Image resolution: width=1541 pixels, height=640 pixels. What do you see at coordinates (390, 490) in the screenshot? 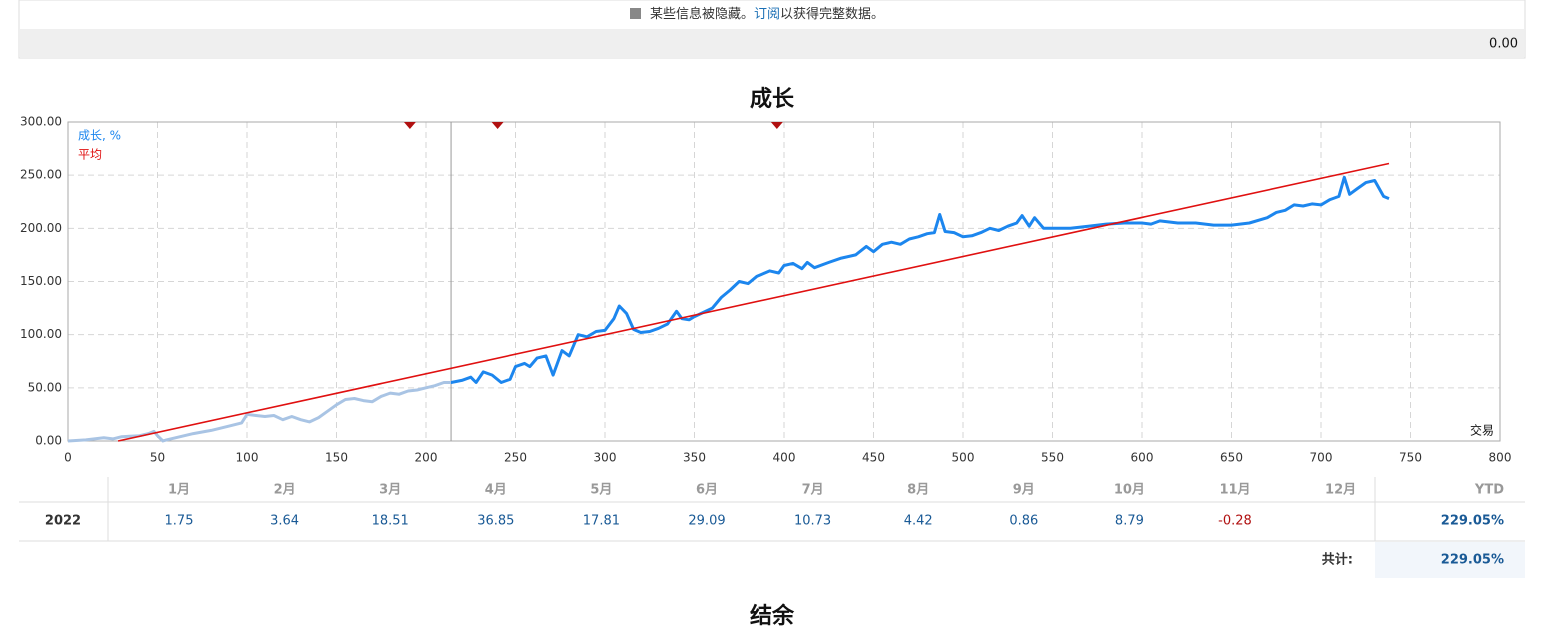
I see `column-header: 3月` at bounding box center [390, 490].